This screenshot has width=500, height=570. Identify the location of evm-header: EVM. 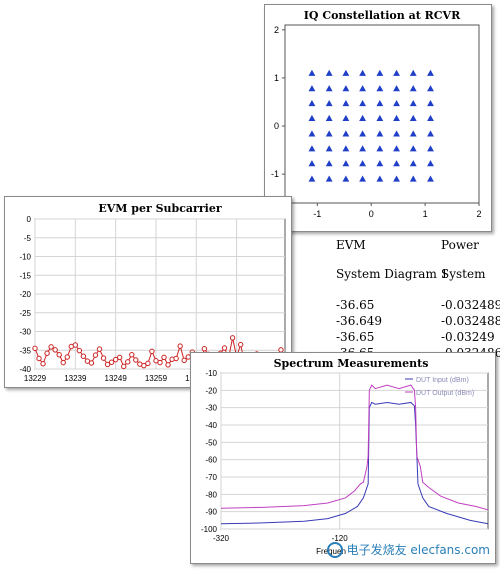
(351, 245).